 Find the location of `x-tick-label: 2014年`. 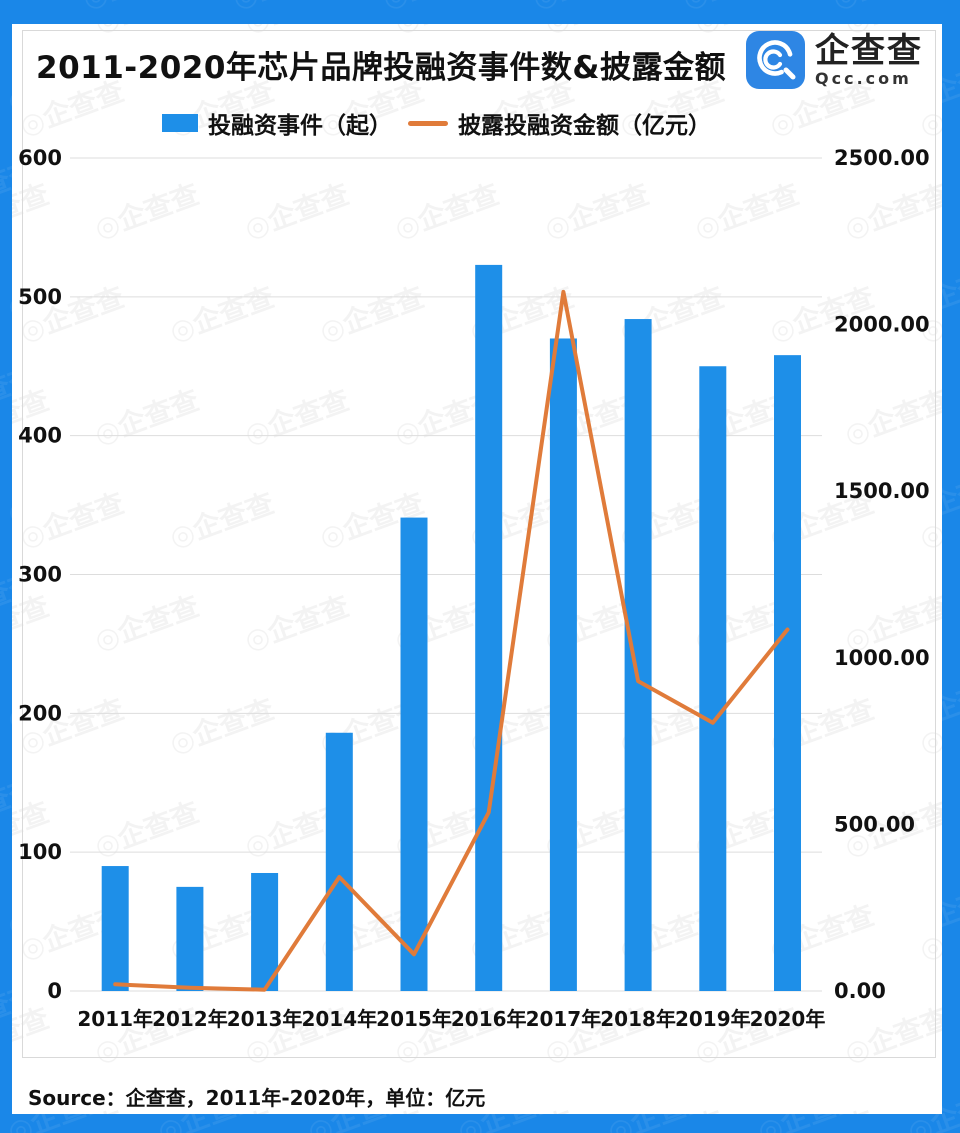

x-tick-label: 2014年 is located at coordinates (339, 1019).